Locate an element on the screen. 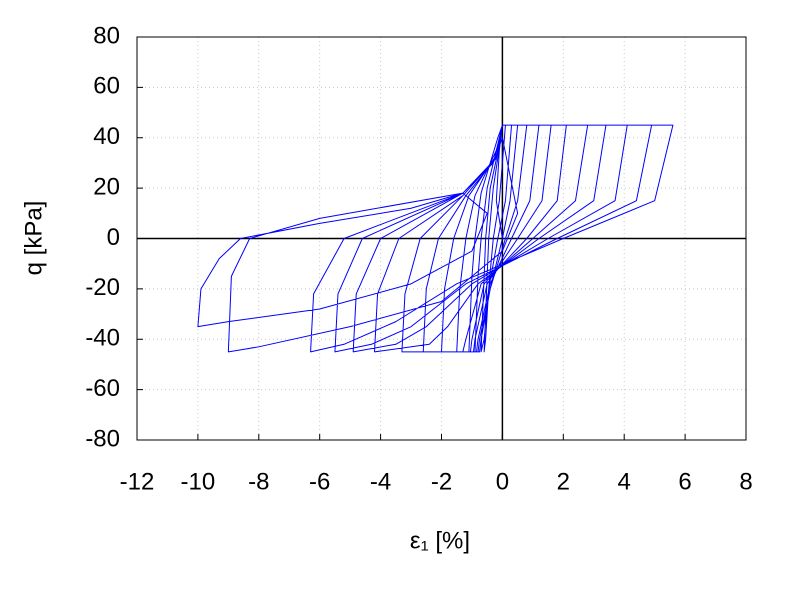 The height and width of the screenshot is (600, 800). x-tick-label: 8 is located at coordinates (745, 481).